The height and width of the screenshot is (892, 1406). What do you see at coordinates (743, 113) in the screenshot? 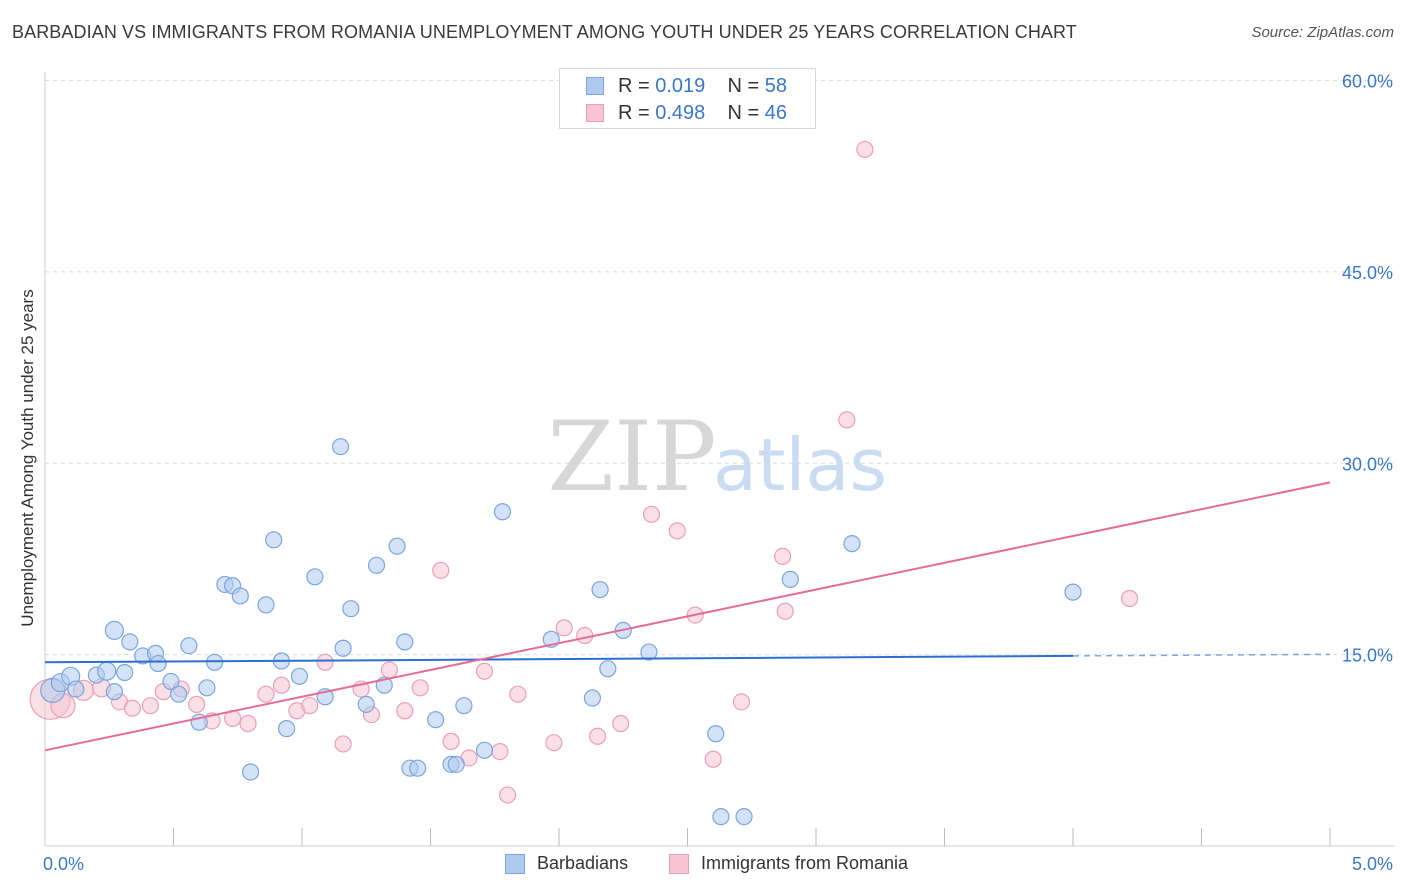
I see `legend-n-label: N =` at bounding box center [743, 113].